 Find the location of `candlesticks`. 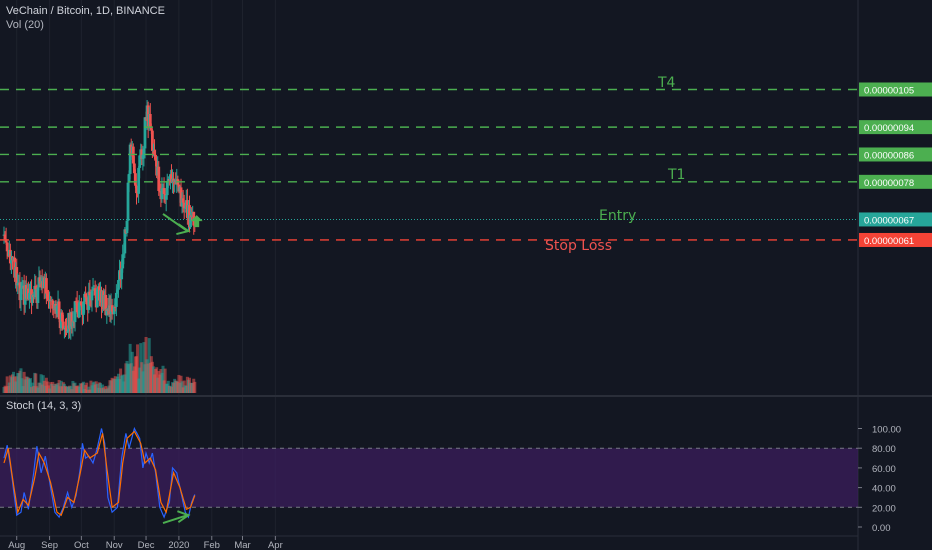

candlesticks is located at coordinates (99, 219).